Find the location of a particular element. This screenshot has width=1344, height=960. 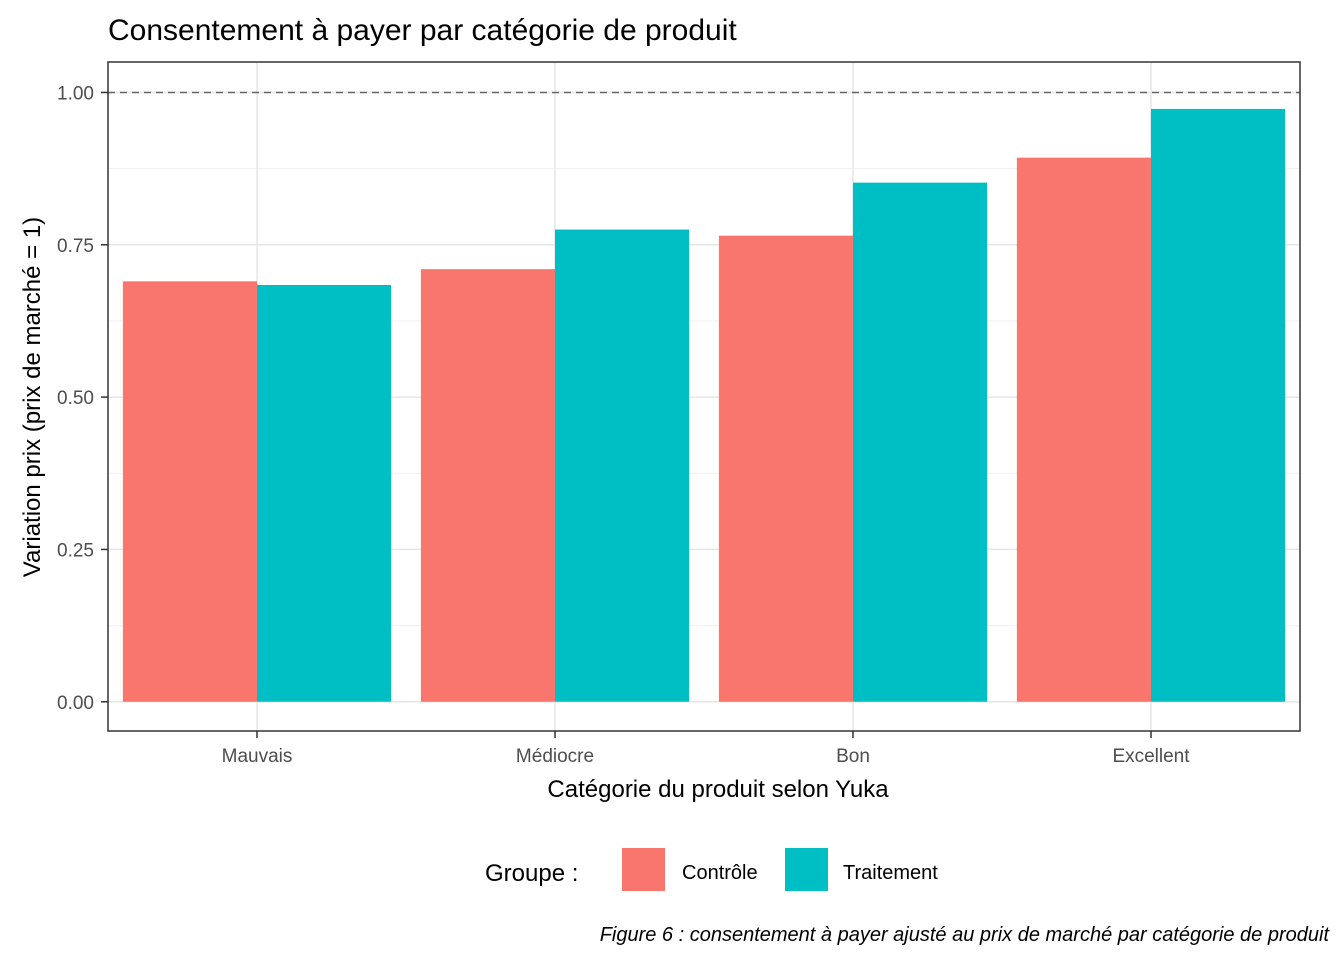

x-axis-title: Catégorie du produit selon Yuka is located at coordinates (718, 789).